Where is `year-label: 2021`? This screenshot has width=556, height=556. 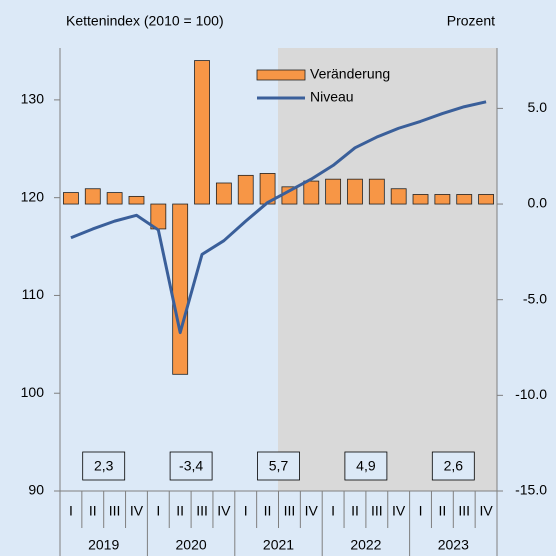
year-label: 2021 is located at coordinates (278, 545).